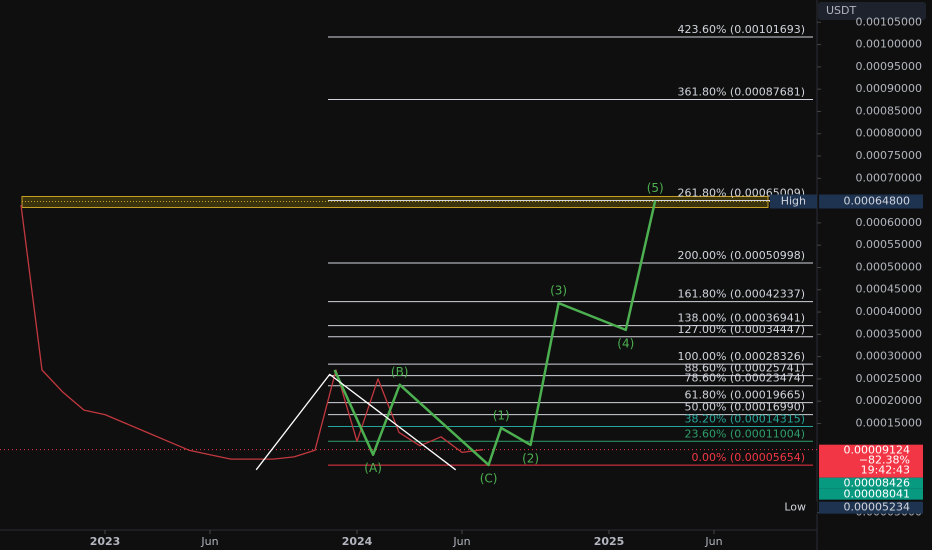 The width and height of the screenshot is (932, 550). I want to click on wave-label: (1), so click(501, 415).